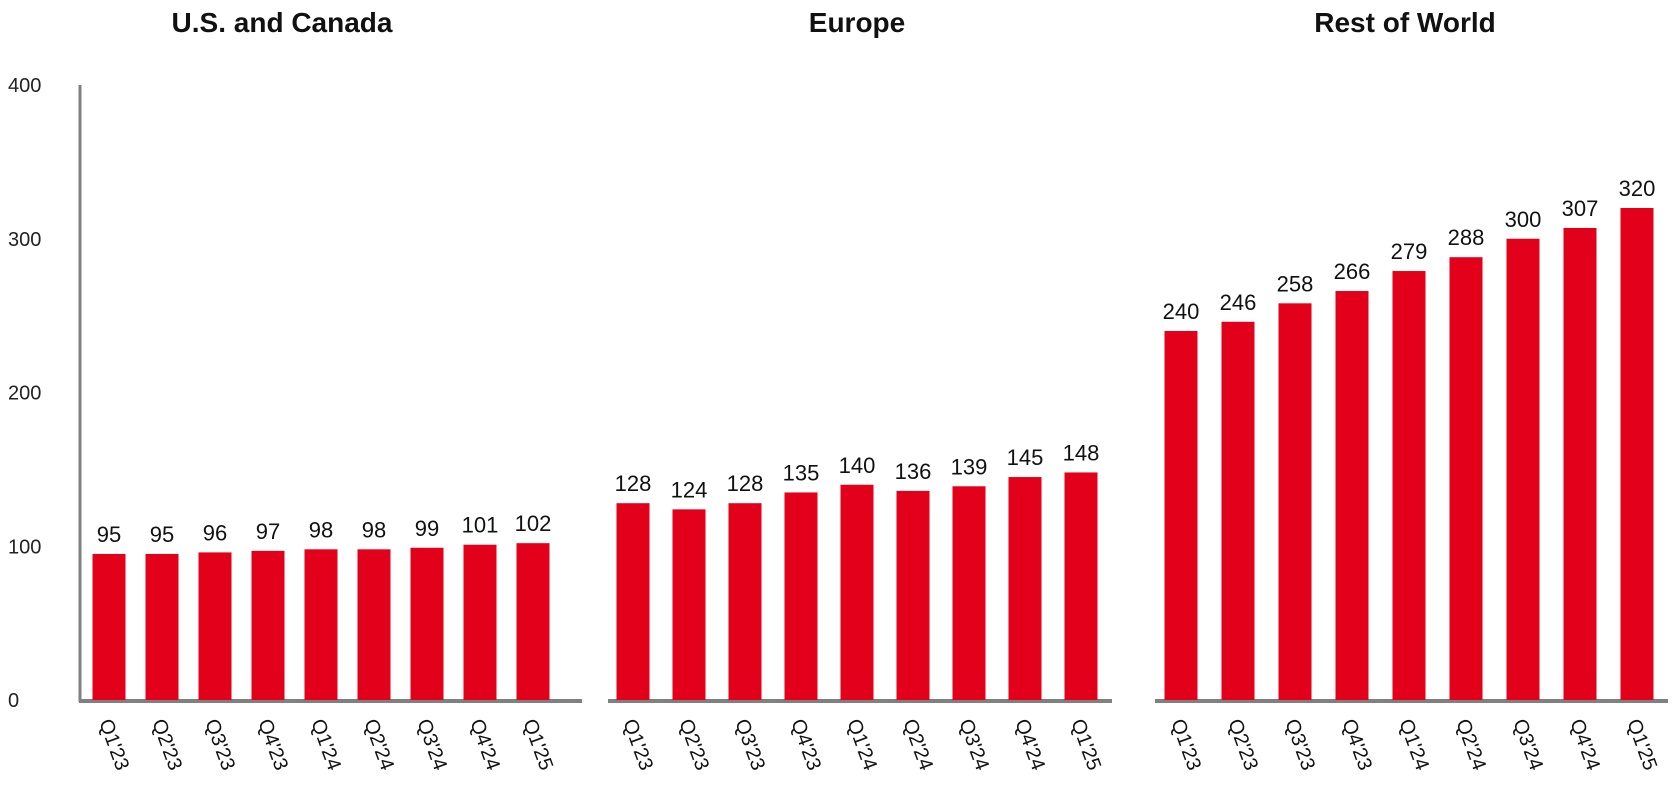 This screenshot has width=1675, height=789. What do you see at coordinates (1637, 188) in the screenshot?
I see `data-label: 320` at bounding box center [1637, 188].